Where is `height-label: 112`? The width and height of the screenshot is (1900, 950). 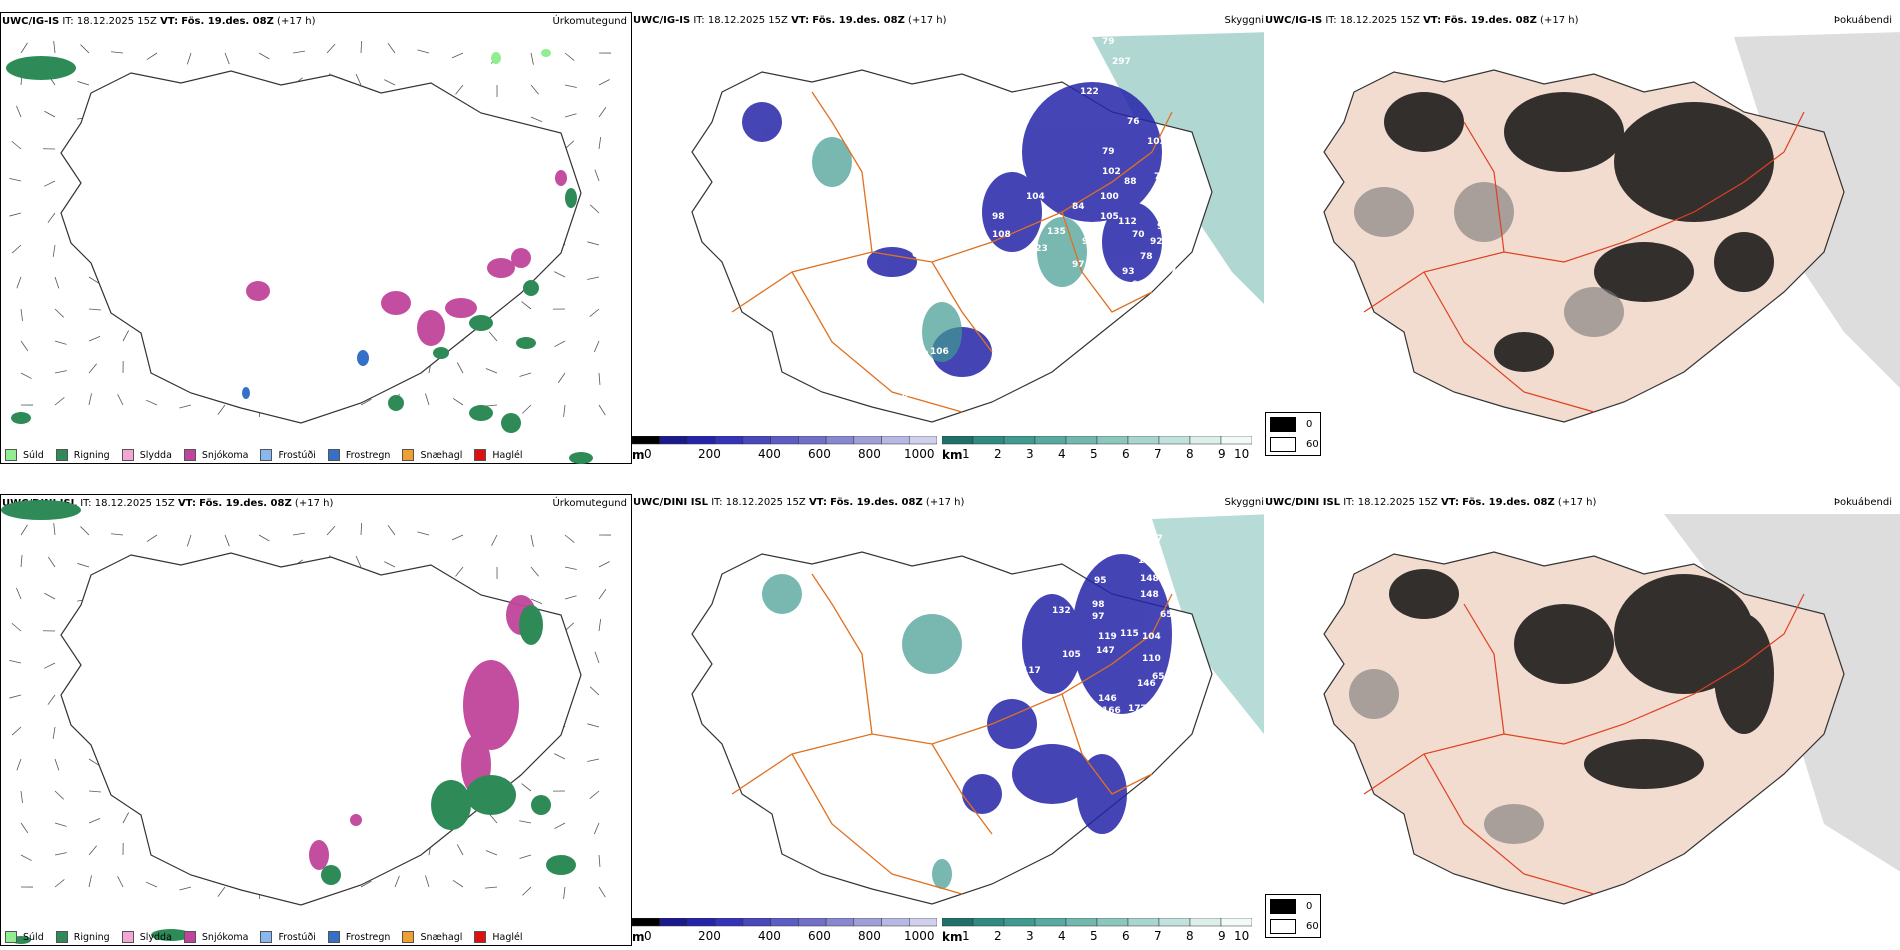 height-label: 112 is located at coordinates (1127, 222).